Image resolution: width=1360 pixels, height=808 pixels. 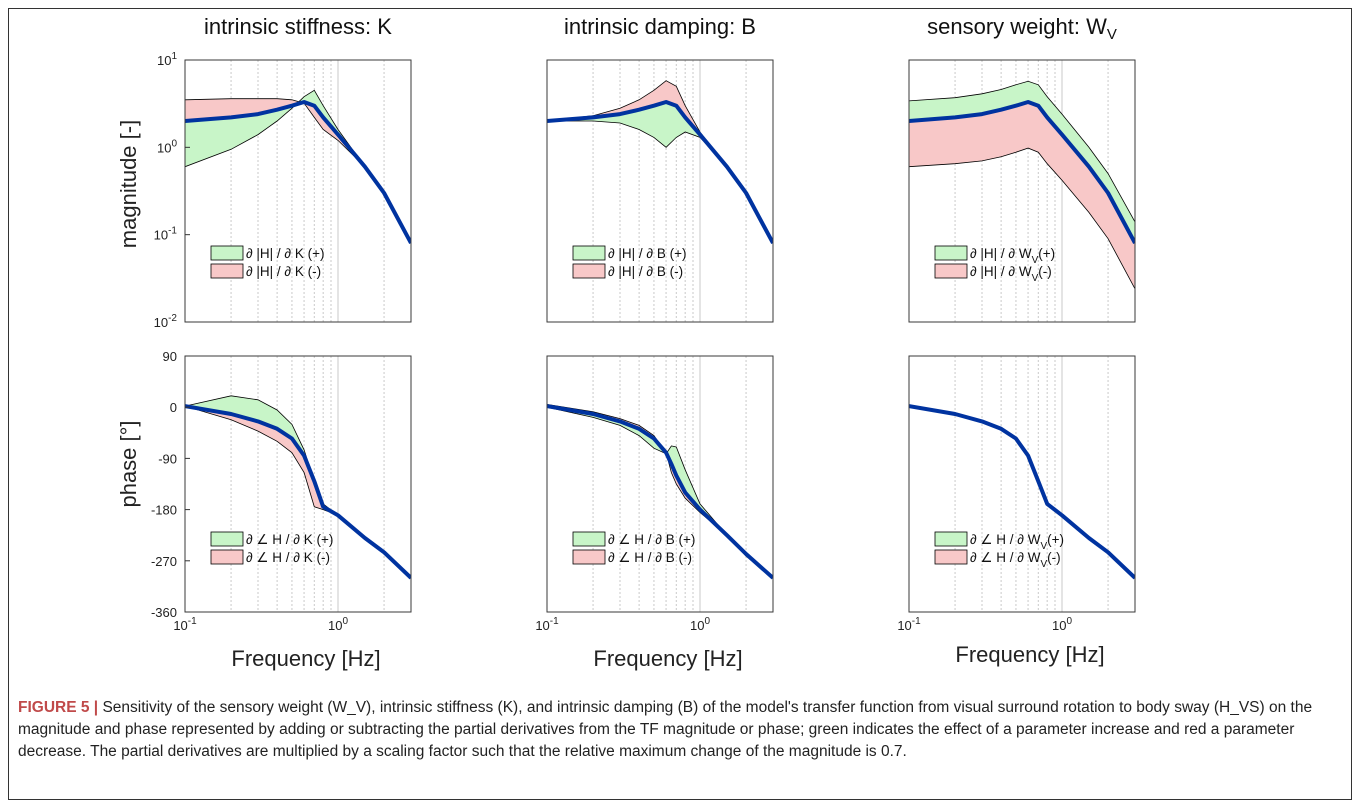 I want to click on phase-ylabel: phase [°], so click(x=128, y=463).